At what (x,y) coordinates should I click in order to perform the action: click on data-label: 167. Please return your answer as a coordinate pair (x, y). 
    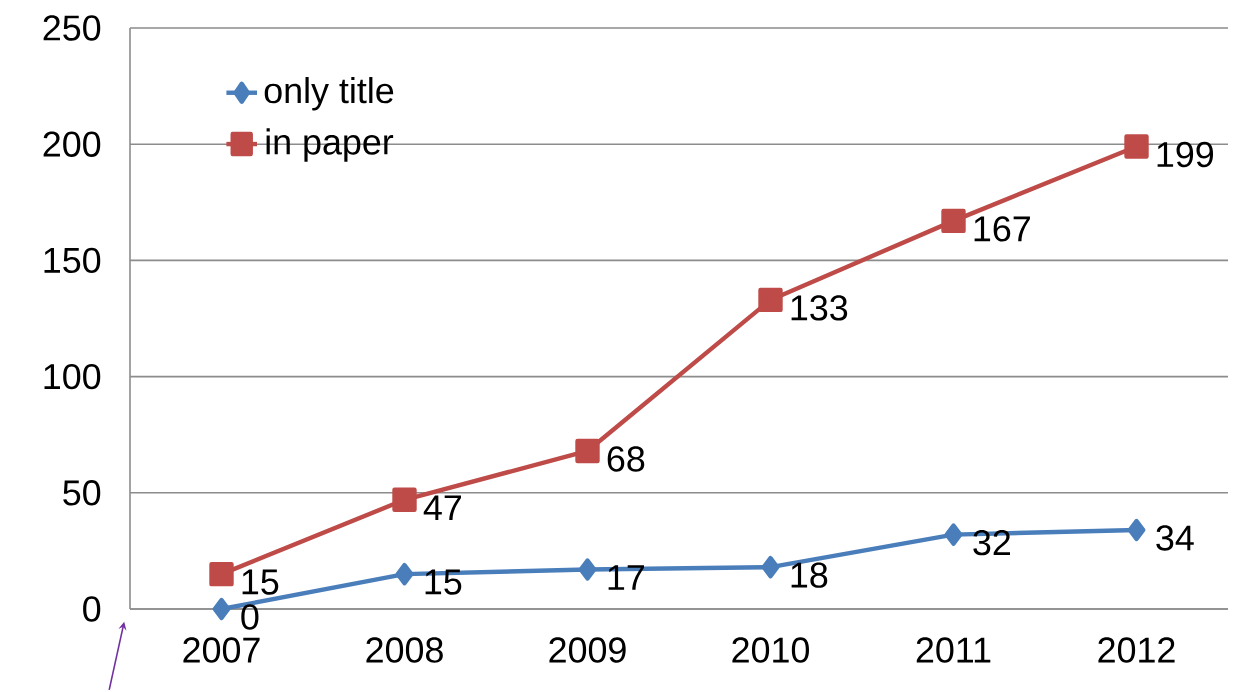
    Looking at the image, I should click on (1002, 229).